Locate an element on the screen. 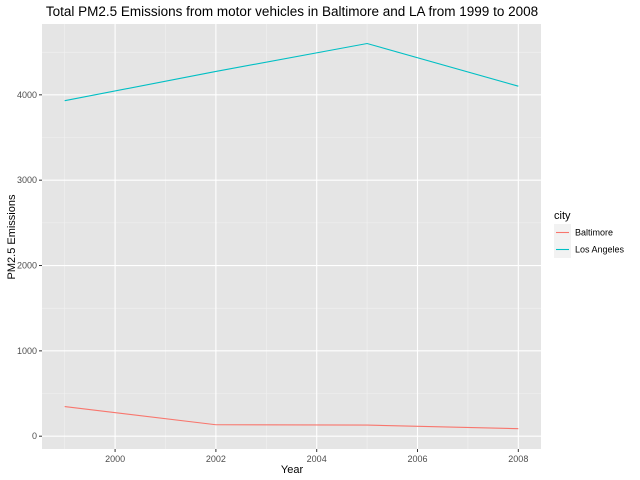 The width and height of the screenshot is (640, 480). series-line-los-angeles is located at coordinates (291, 72).